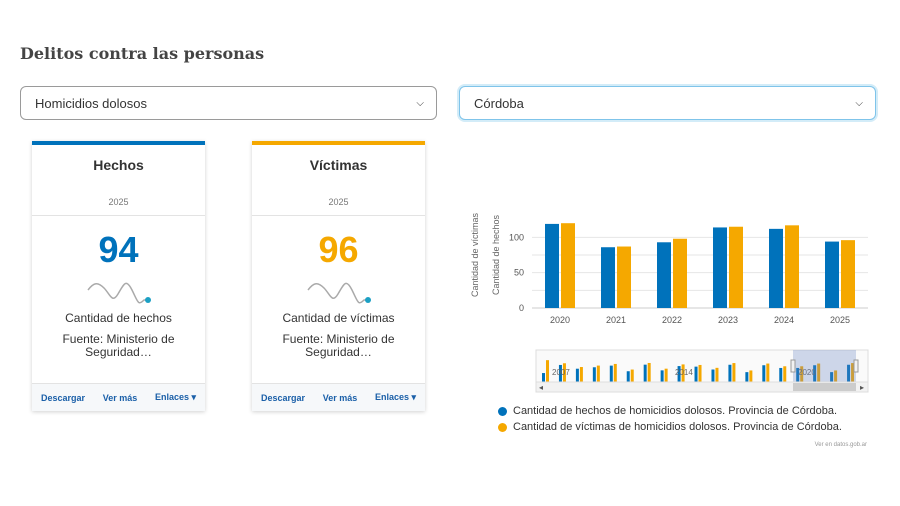 This screenshot has width=900, height=506. Describe the element at coordinates (475, 254) in the screenshot. I see `y-axis-title: Cantidad de víctimas` at that location.